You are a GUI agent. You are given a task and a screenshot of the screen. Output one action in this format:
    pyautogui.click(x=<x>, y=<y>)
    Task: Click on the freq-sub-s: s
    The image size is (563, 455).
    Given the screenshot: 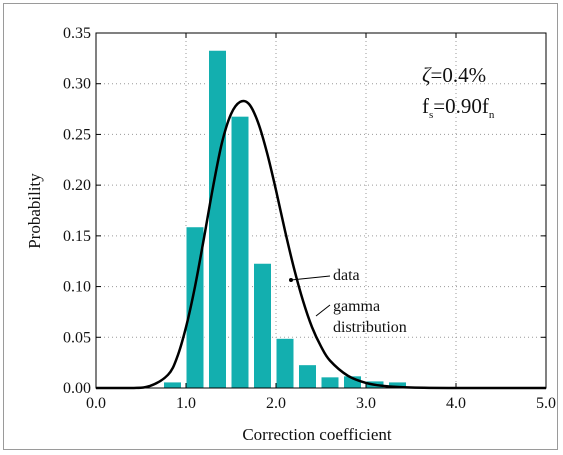 What is the action you would take?
    pyautogui.click(x=431, y=115)
    